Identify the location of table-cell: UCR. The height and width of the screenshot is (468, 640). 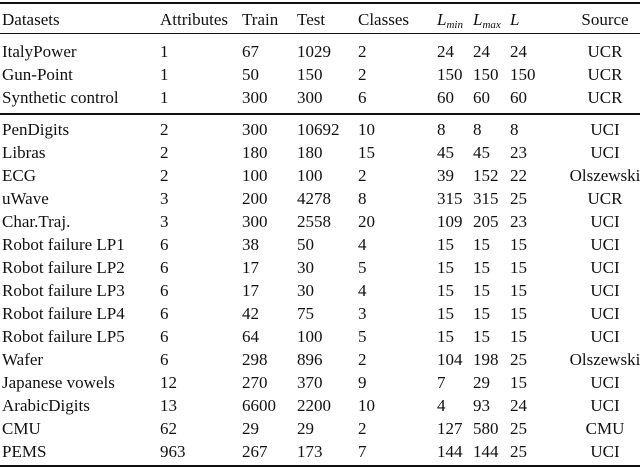
(605, 74).